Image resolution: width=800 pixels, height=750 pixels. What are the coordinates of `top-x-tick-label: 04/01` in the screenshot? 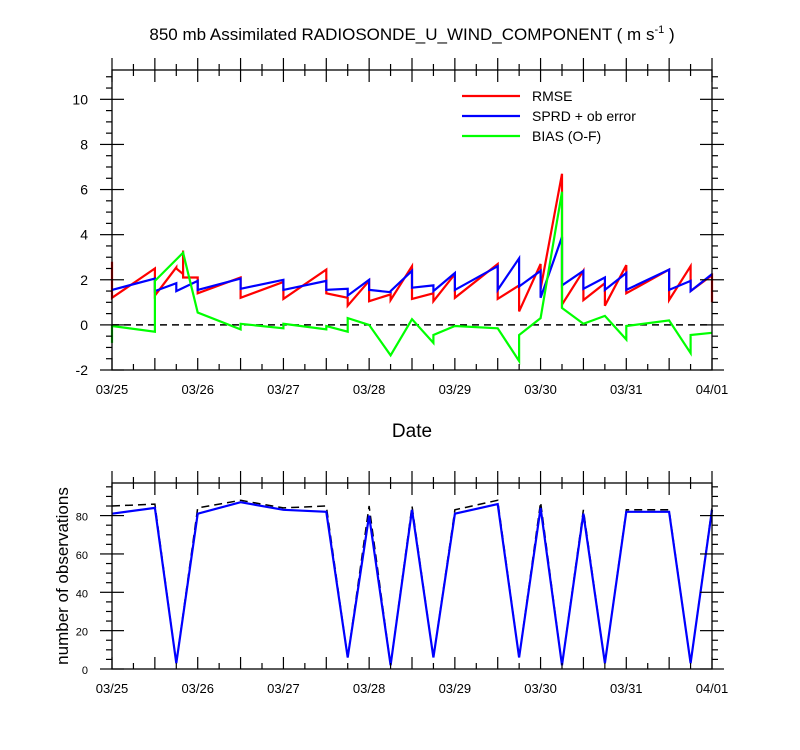 It's located at (712, 389).